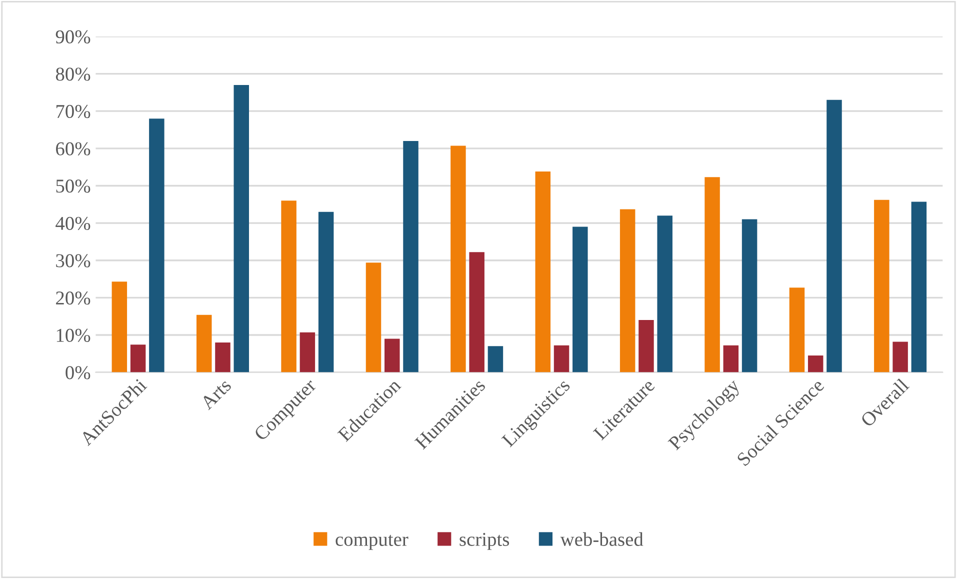  What do you see at coordinates (73, 223) in the screenshot?
I see `y-tick-label: 40%` at bounding box center [73, 223].